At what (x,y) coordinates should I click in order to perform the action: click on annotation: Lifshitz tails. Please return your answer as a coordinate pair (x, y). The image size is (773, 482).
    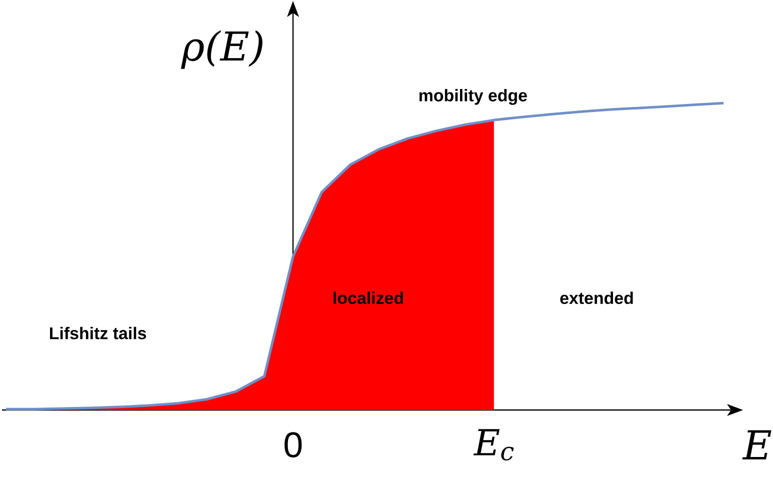
    Looking at the image, I should click on (98, 333).